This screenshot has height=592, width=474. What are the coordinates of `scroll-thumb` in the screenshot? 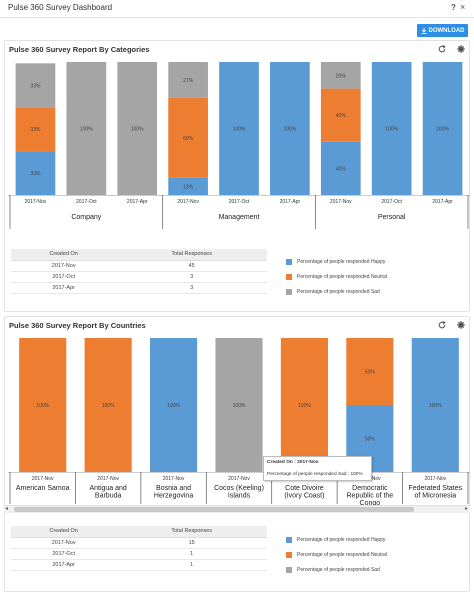 It's located at (214, 509).